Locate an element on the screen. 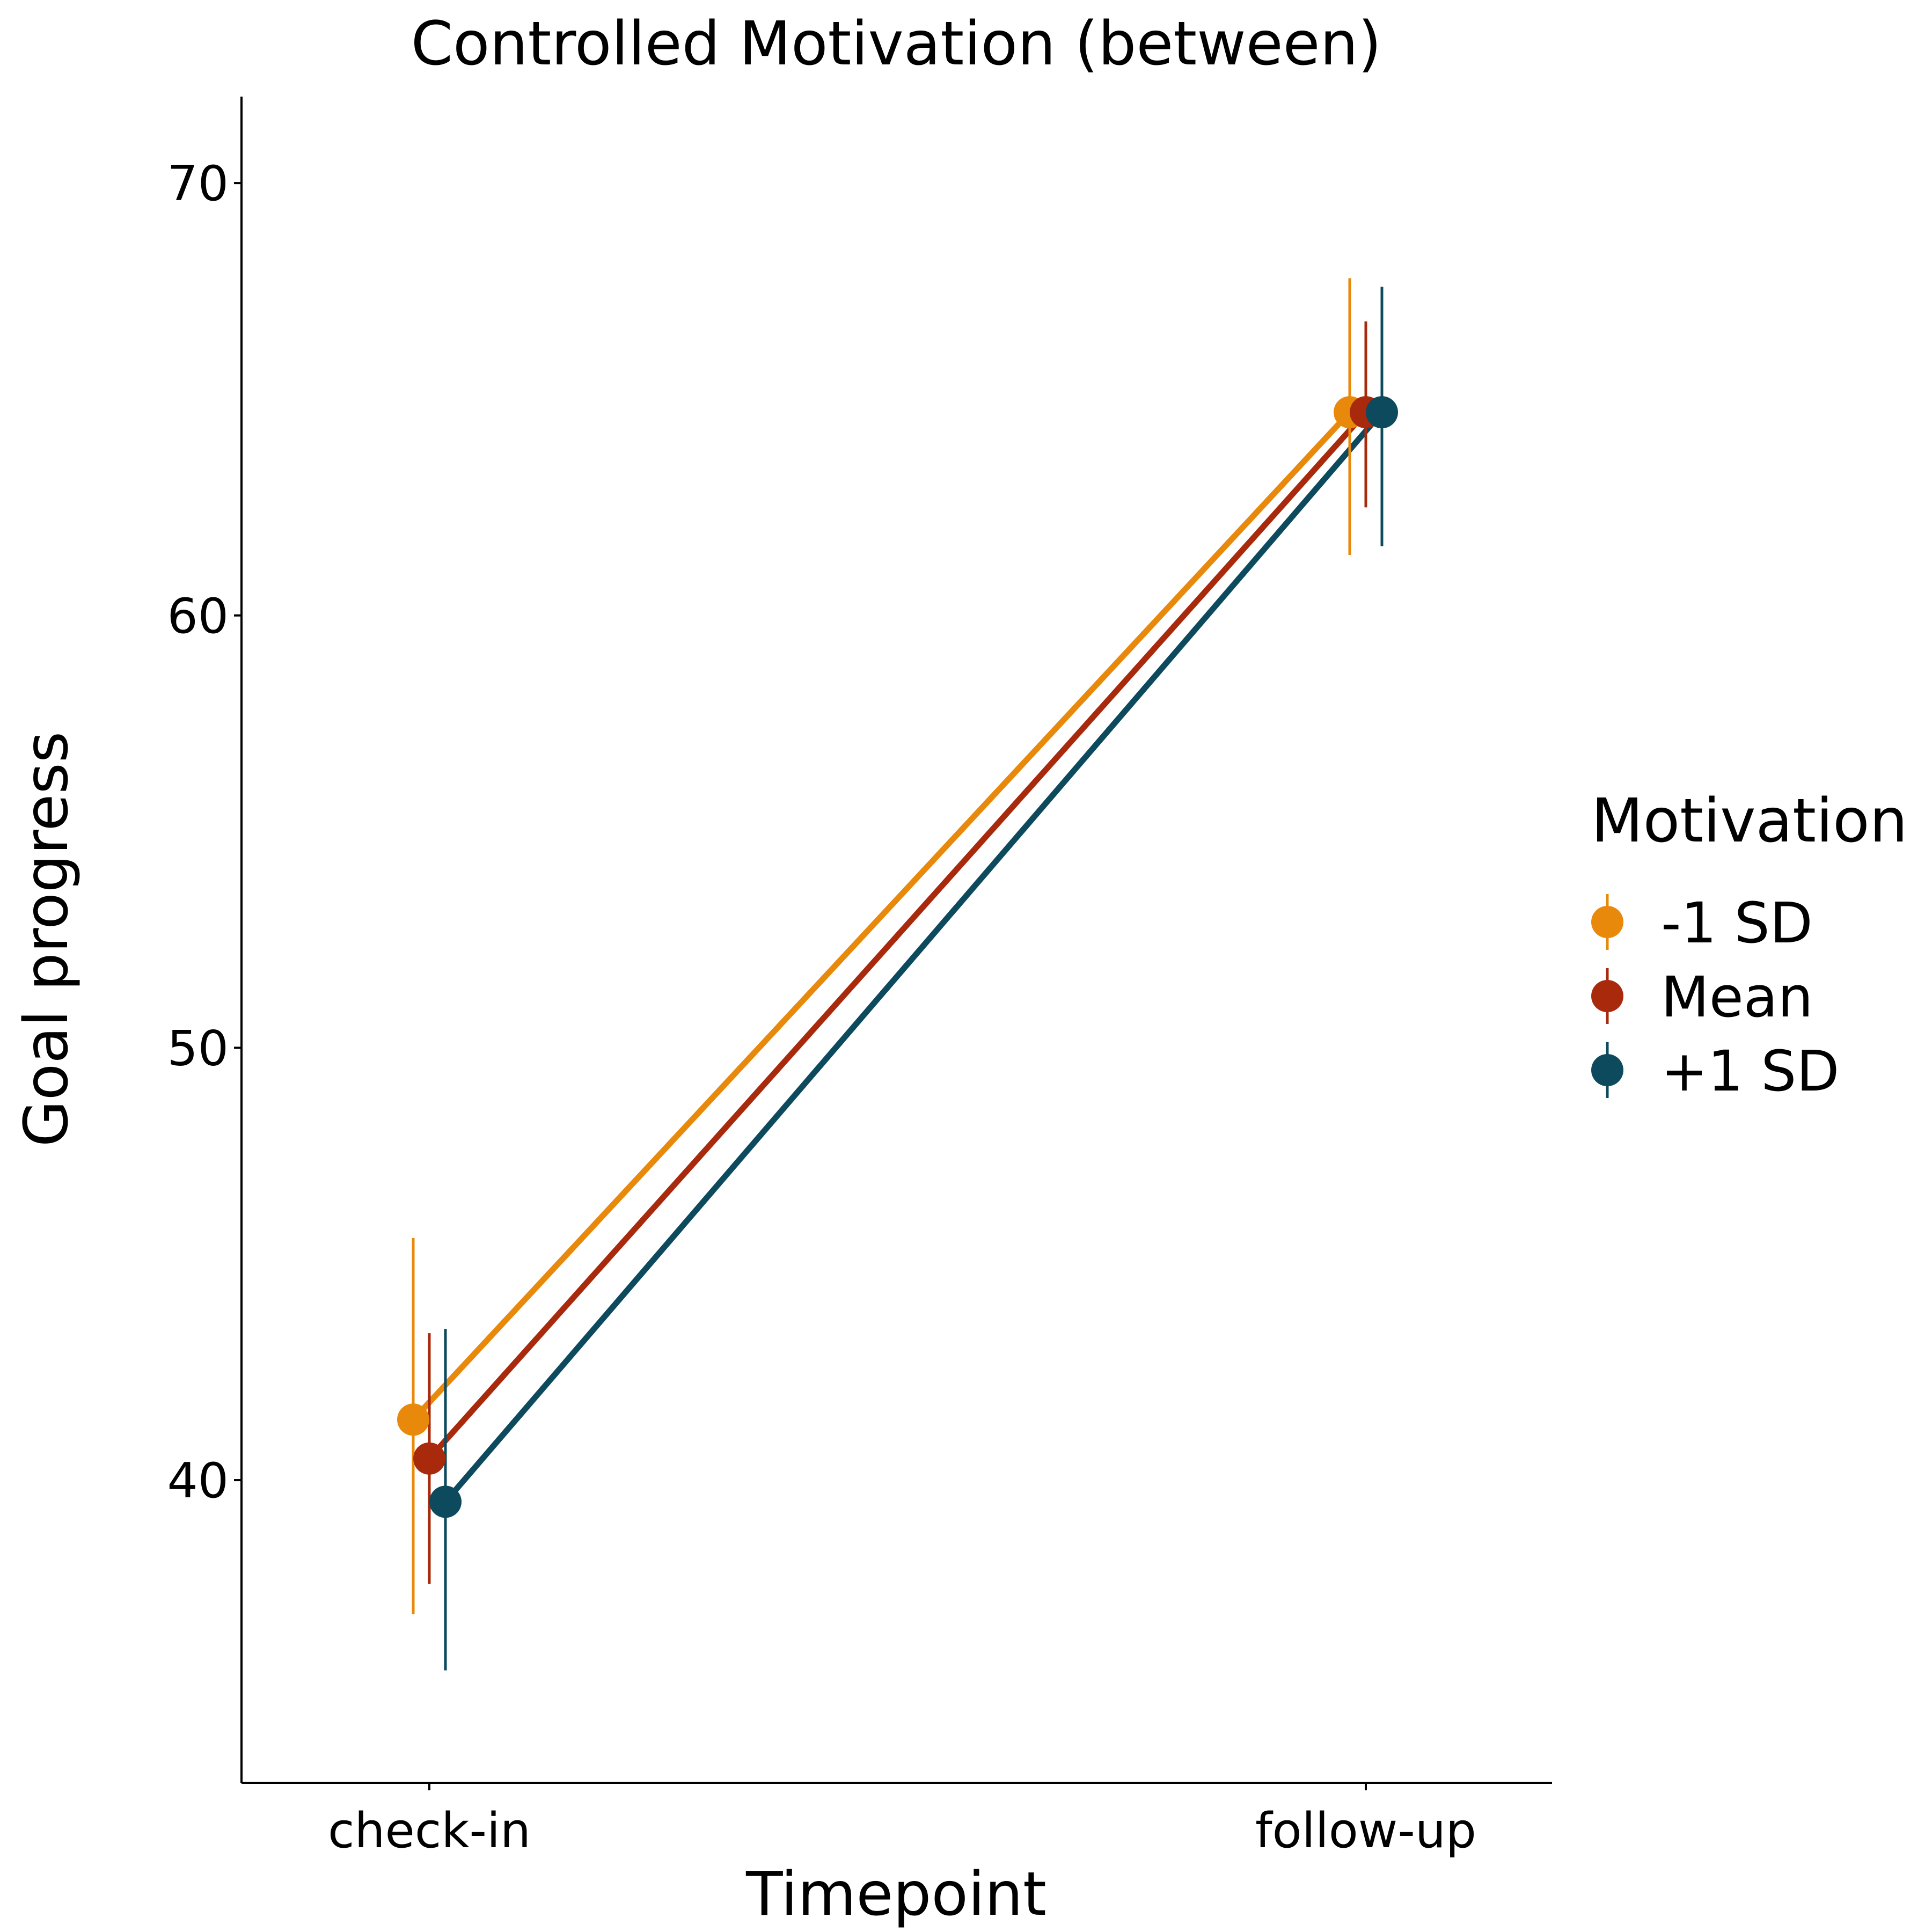  legend-item-label: +1 SD is located at coordinates (1750, 1071).